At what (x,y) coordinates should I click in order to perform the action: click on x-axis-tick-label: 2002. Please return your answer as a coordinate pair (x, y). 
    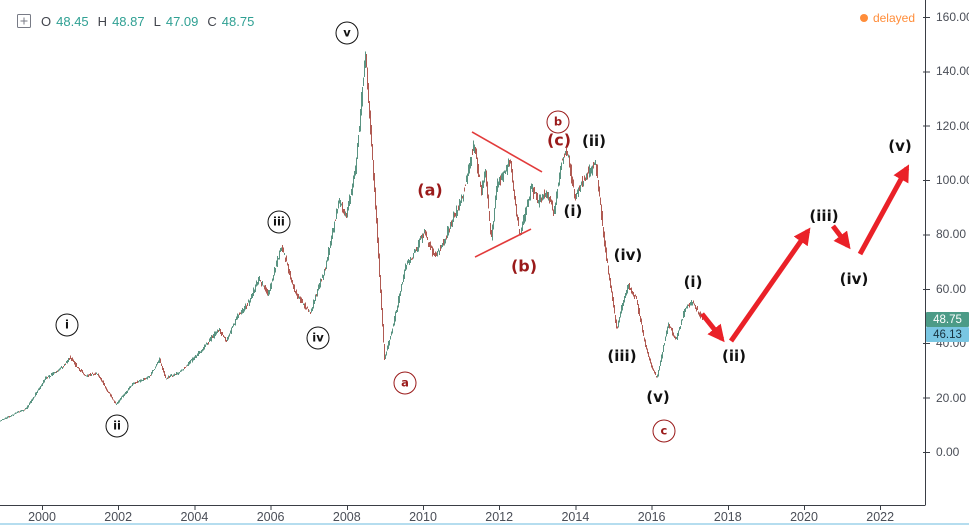
    Looking at the image, I should click on (118, 517).